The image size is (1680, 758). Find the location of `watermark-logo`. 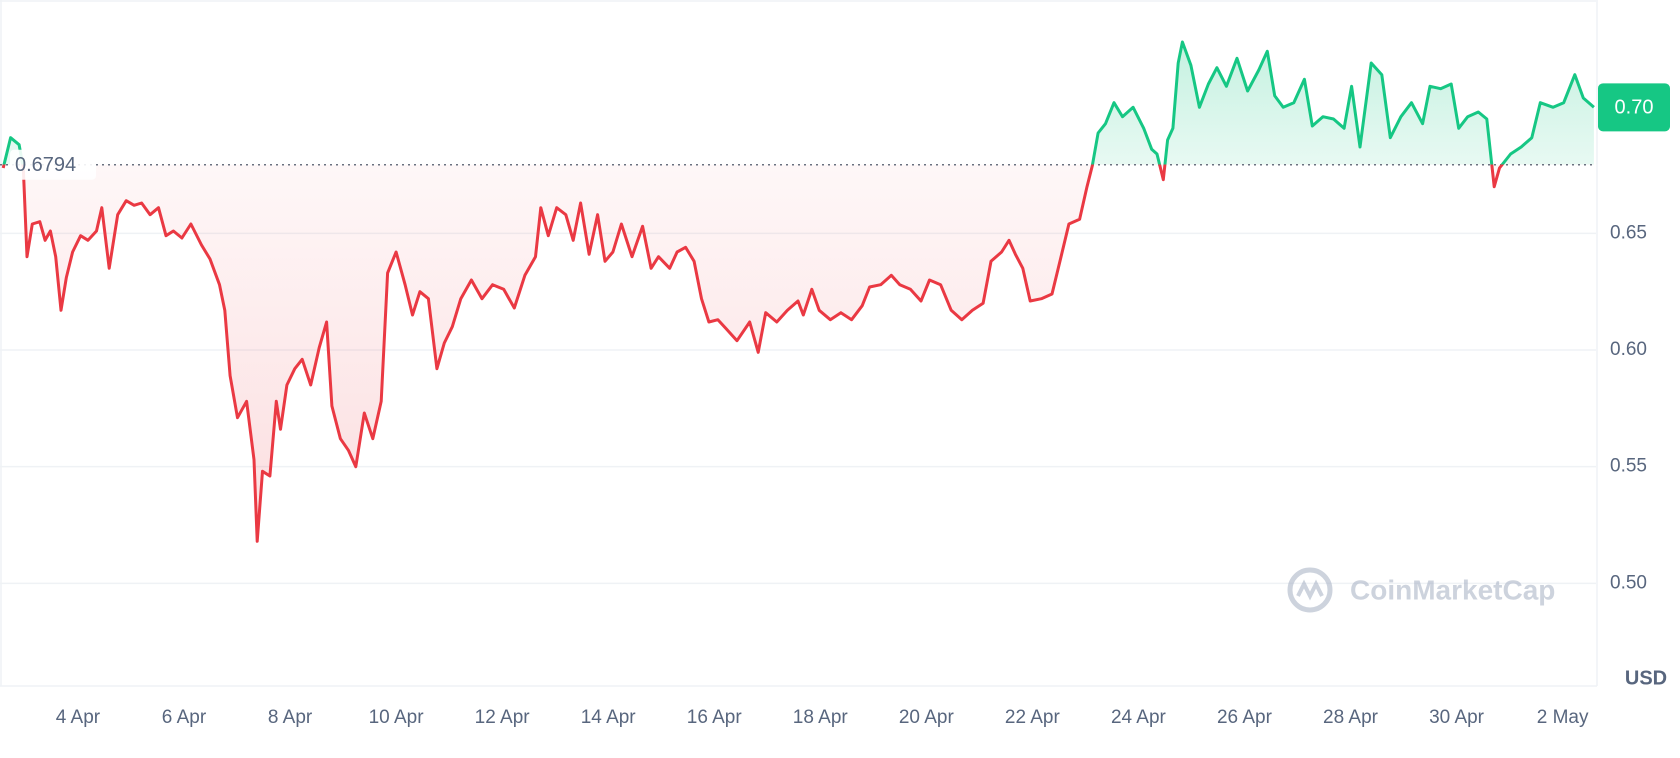

watermark-logo is located at coordinates (1310, 590).